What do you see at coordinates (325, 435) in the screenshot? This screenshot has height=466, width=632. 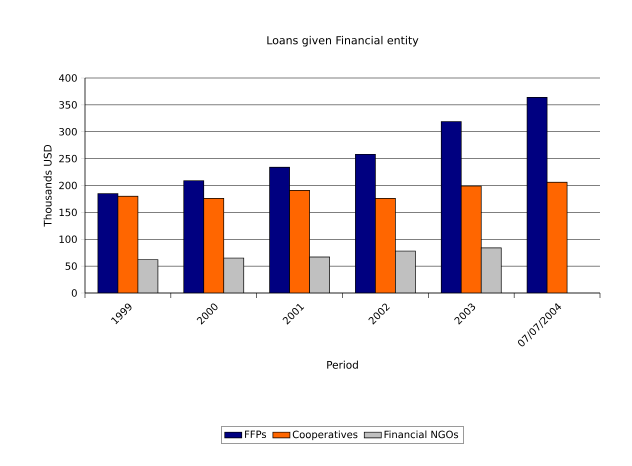 I see `legend-label: Cooperatives` at bounding box center [325, 435].